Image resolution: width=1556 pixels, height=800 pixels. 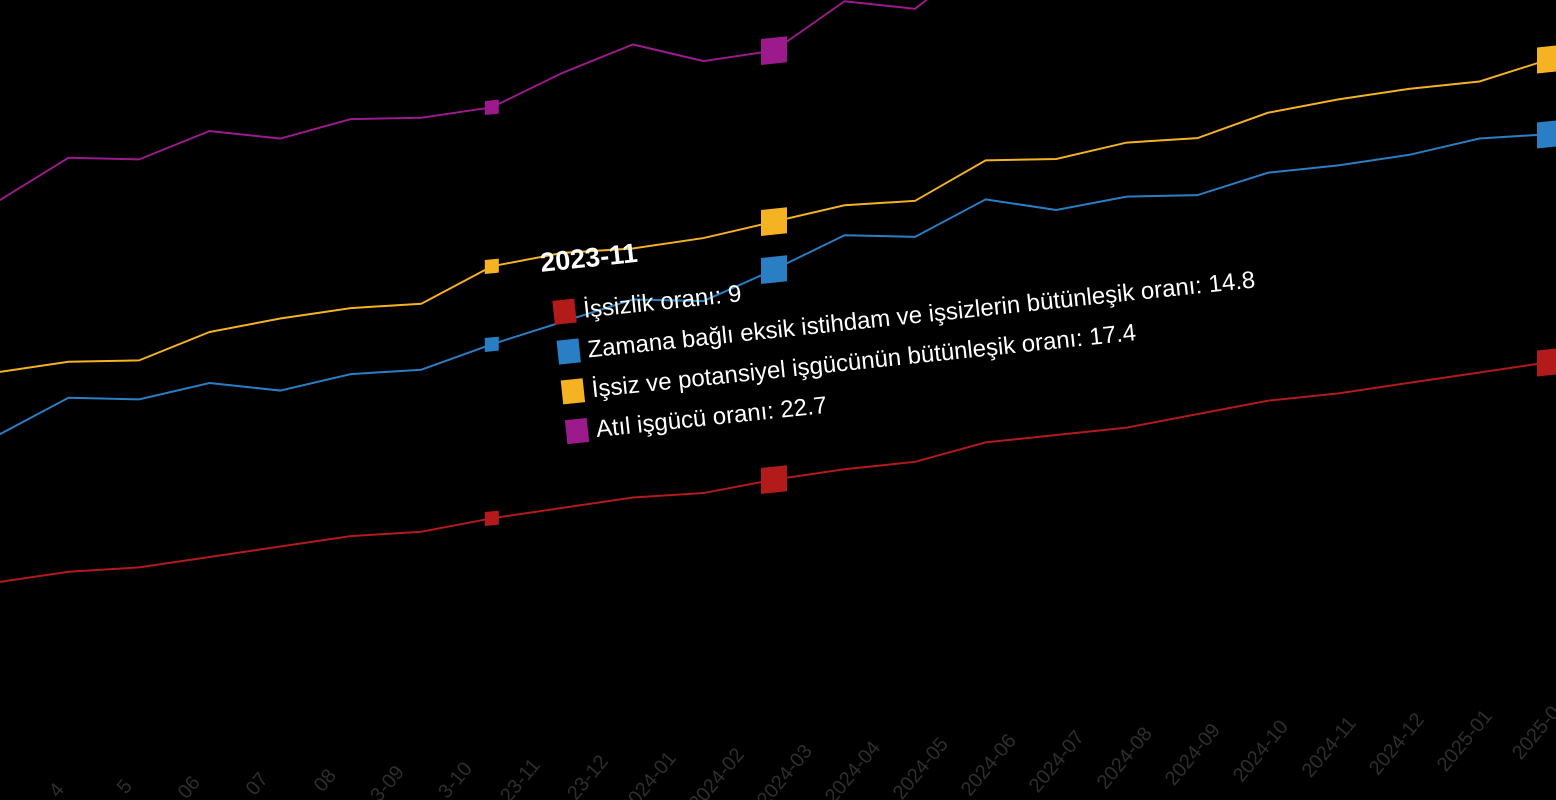 What do you see at coordinates (455, 779) in the screenshot?
I see `x-tick-label: 3-10` at bounding box center [455, 779].